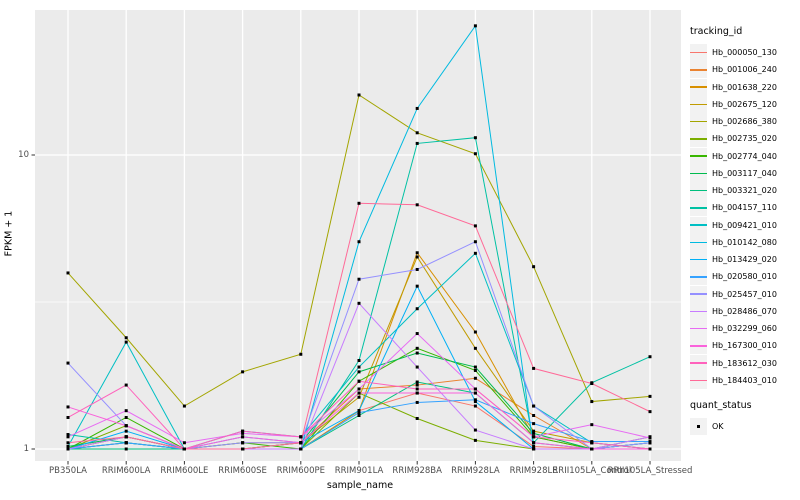 Image resolution: width=800 pixels, height=500 pixels. Describe the element at coordinates (744, 346) in the screenshot. I see `legend-item-label: Hb_167300_010` at that location.